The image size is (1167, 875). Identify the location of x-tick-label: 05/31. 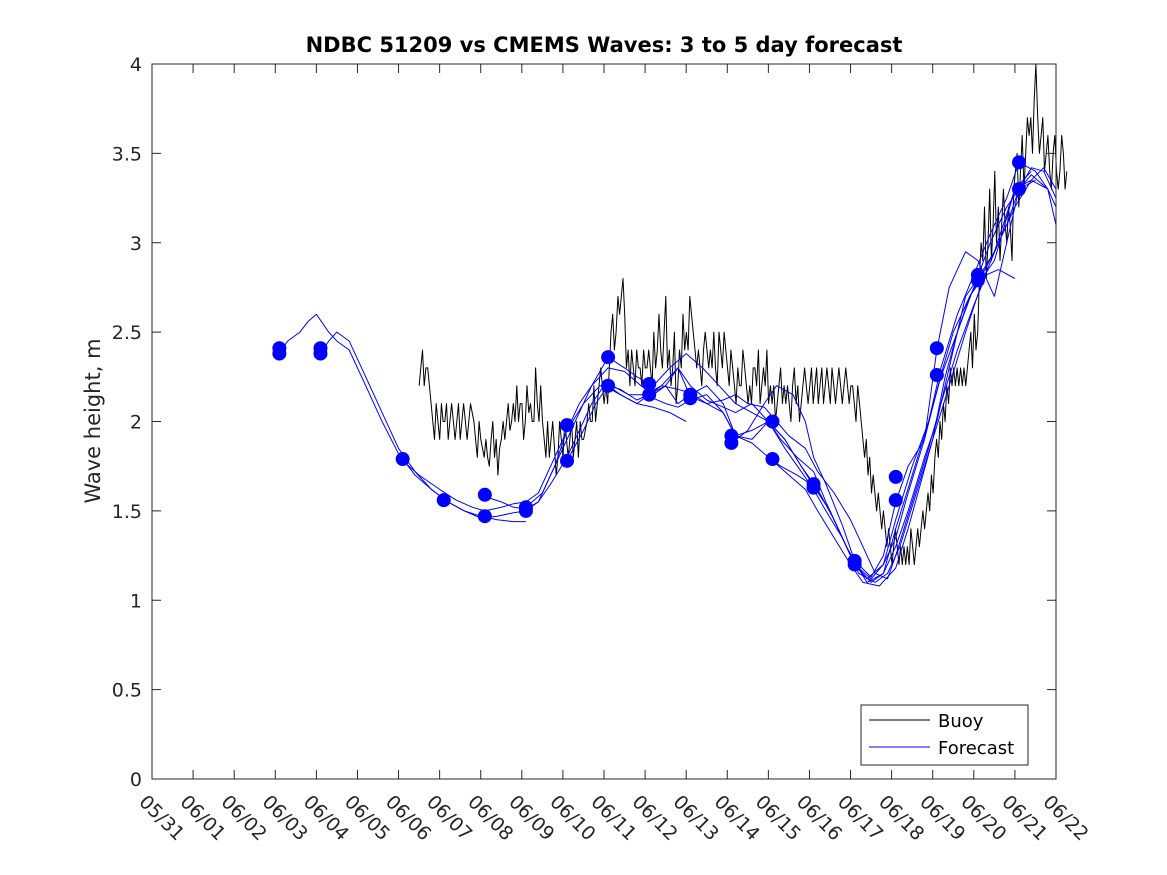
(161, 818).